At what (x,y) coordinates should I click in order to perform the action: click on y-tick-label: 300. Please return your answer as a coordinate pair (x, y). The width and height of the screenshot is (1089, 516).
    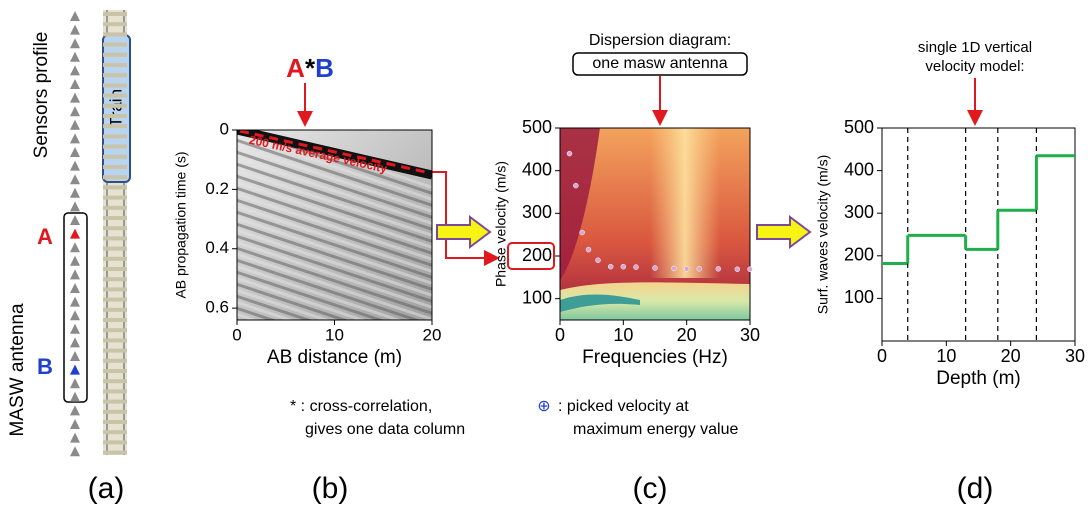
    Looking at the image, I should click on (859, 212).